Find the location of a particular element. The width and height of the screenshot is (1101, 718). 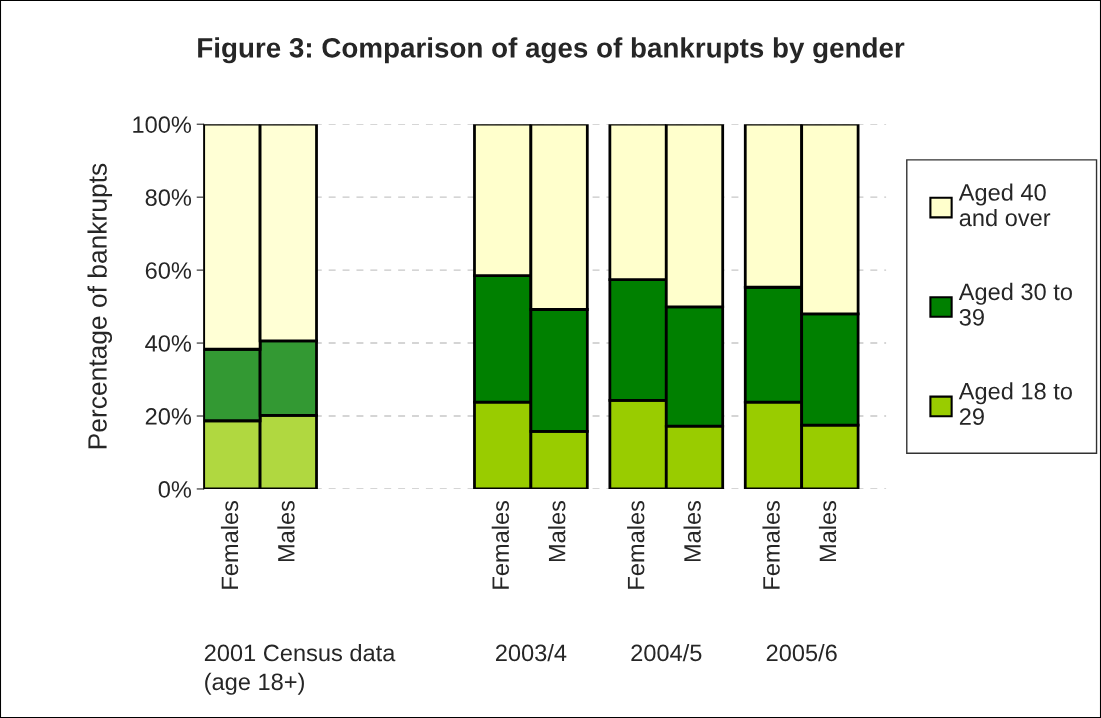

y-tick-label: 80% is located at coordinates (168, 197).